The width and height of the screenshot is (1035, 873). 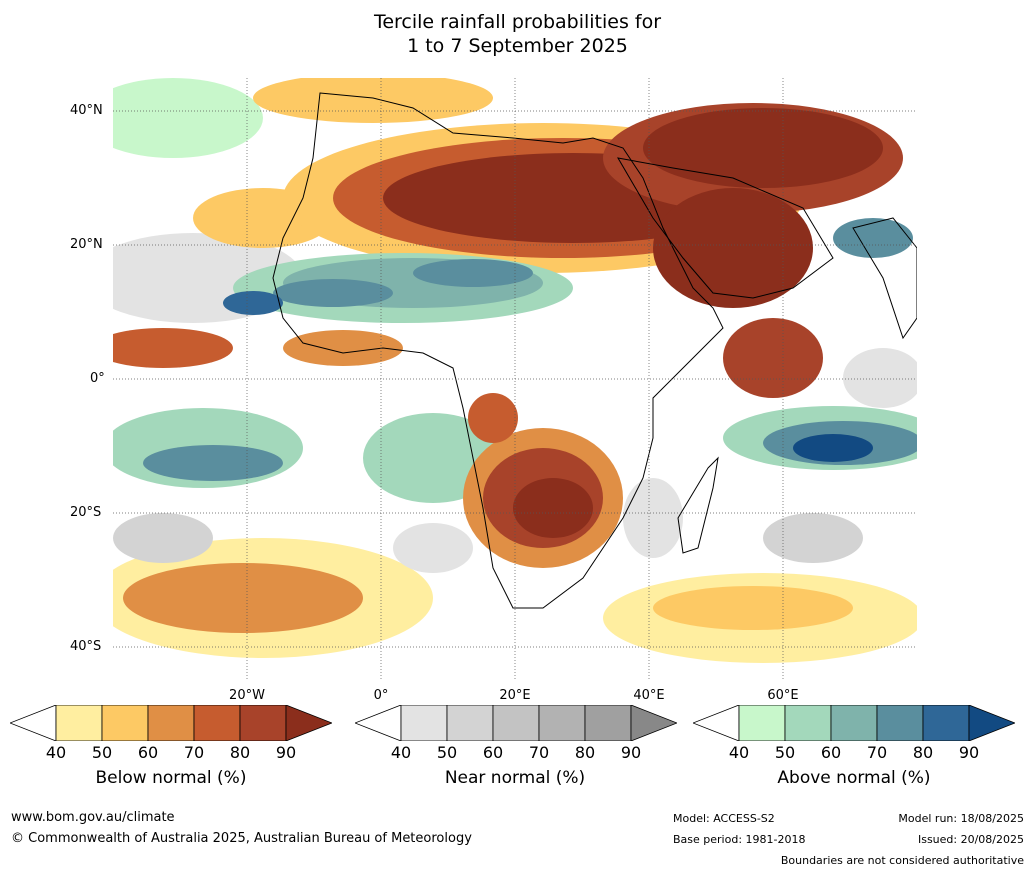 What do you see at coordinates (171, 778) in the screenshot?
I see `below-normal-label: Below normal (%)` at bounding box center [171, 778].